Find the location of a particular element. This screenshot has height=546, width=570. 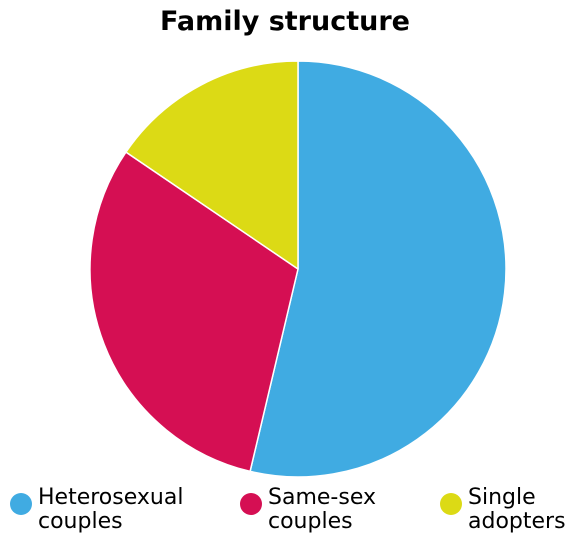

legend-item-single-adopters: Single adopters is located at coordinates (505, 510).